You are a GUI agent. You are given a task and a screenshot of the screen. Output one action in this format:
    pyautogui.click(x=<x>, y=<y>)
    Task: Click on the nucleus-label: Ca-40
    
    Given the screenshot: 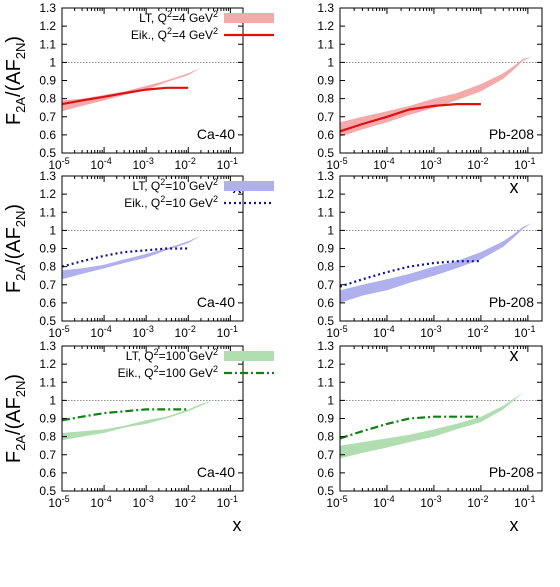 What is the action you would take?
    pyautogui.click(x=216, y=472)
    